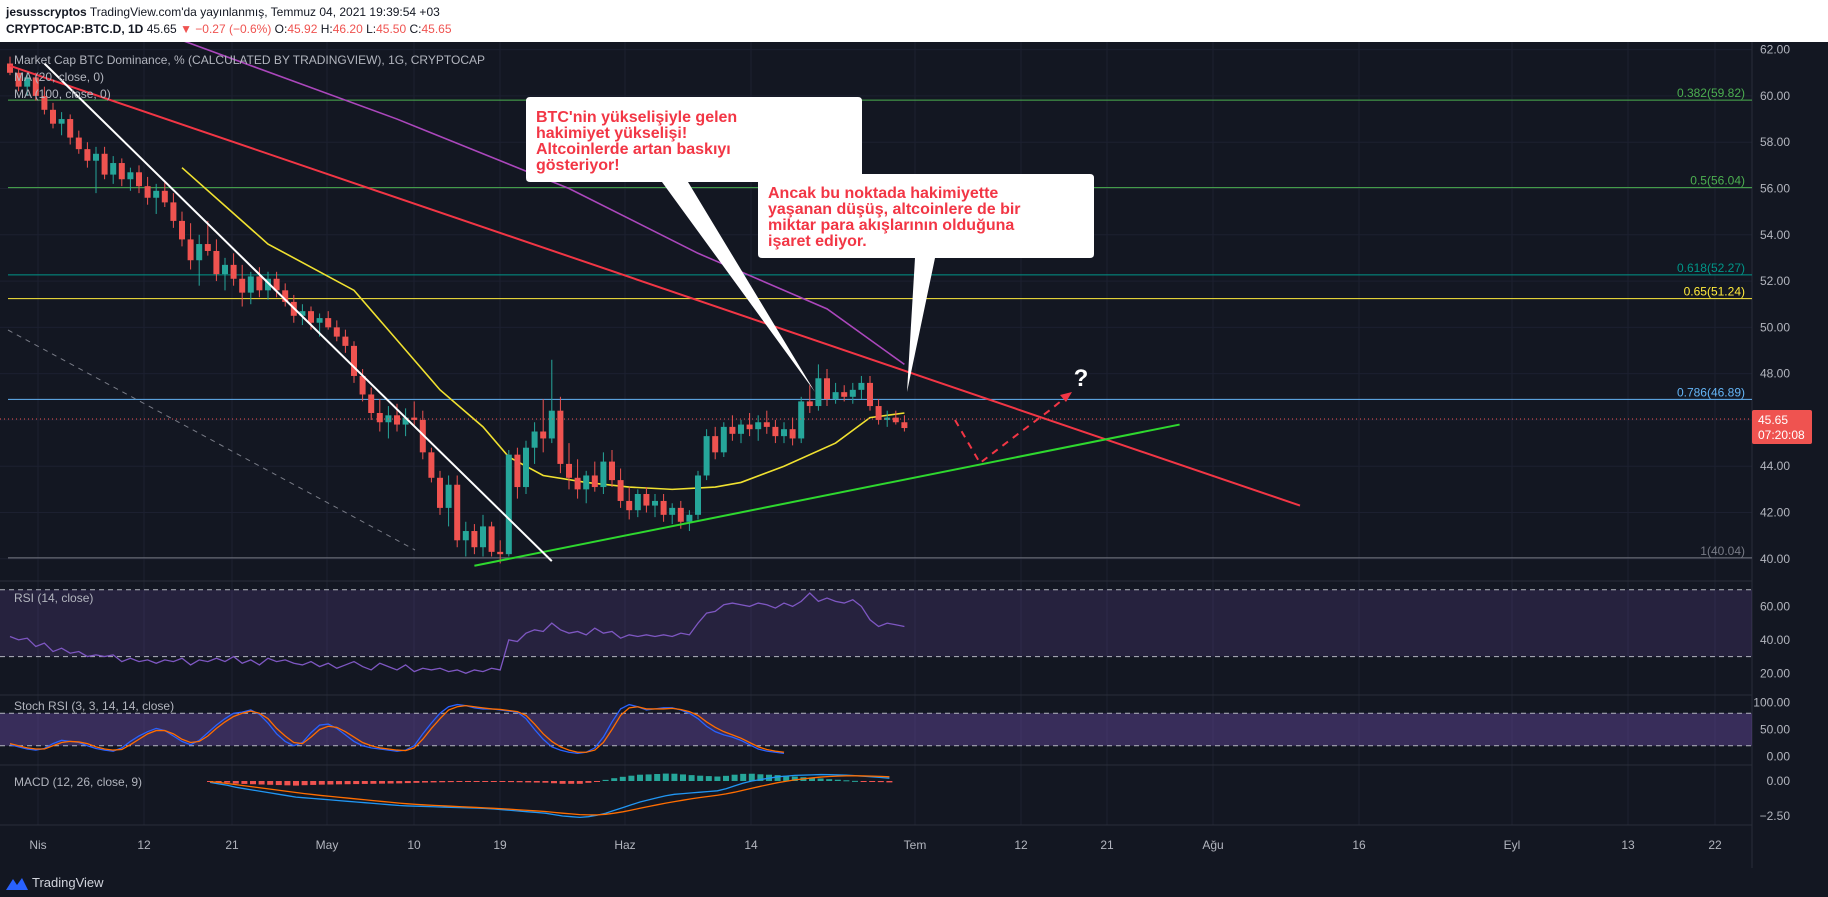  I want to click on rsi-legend: RSI (14, close), so click(53, 598).